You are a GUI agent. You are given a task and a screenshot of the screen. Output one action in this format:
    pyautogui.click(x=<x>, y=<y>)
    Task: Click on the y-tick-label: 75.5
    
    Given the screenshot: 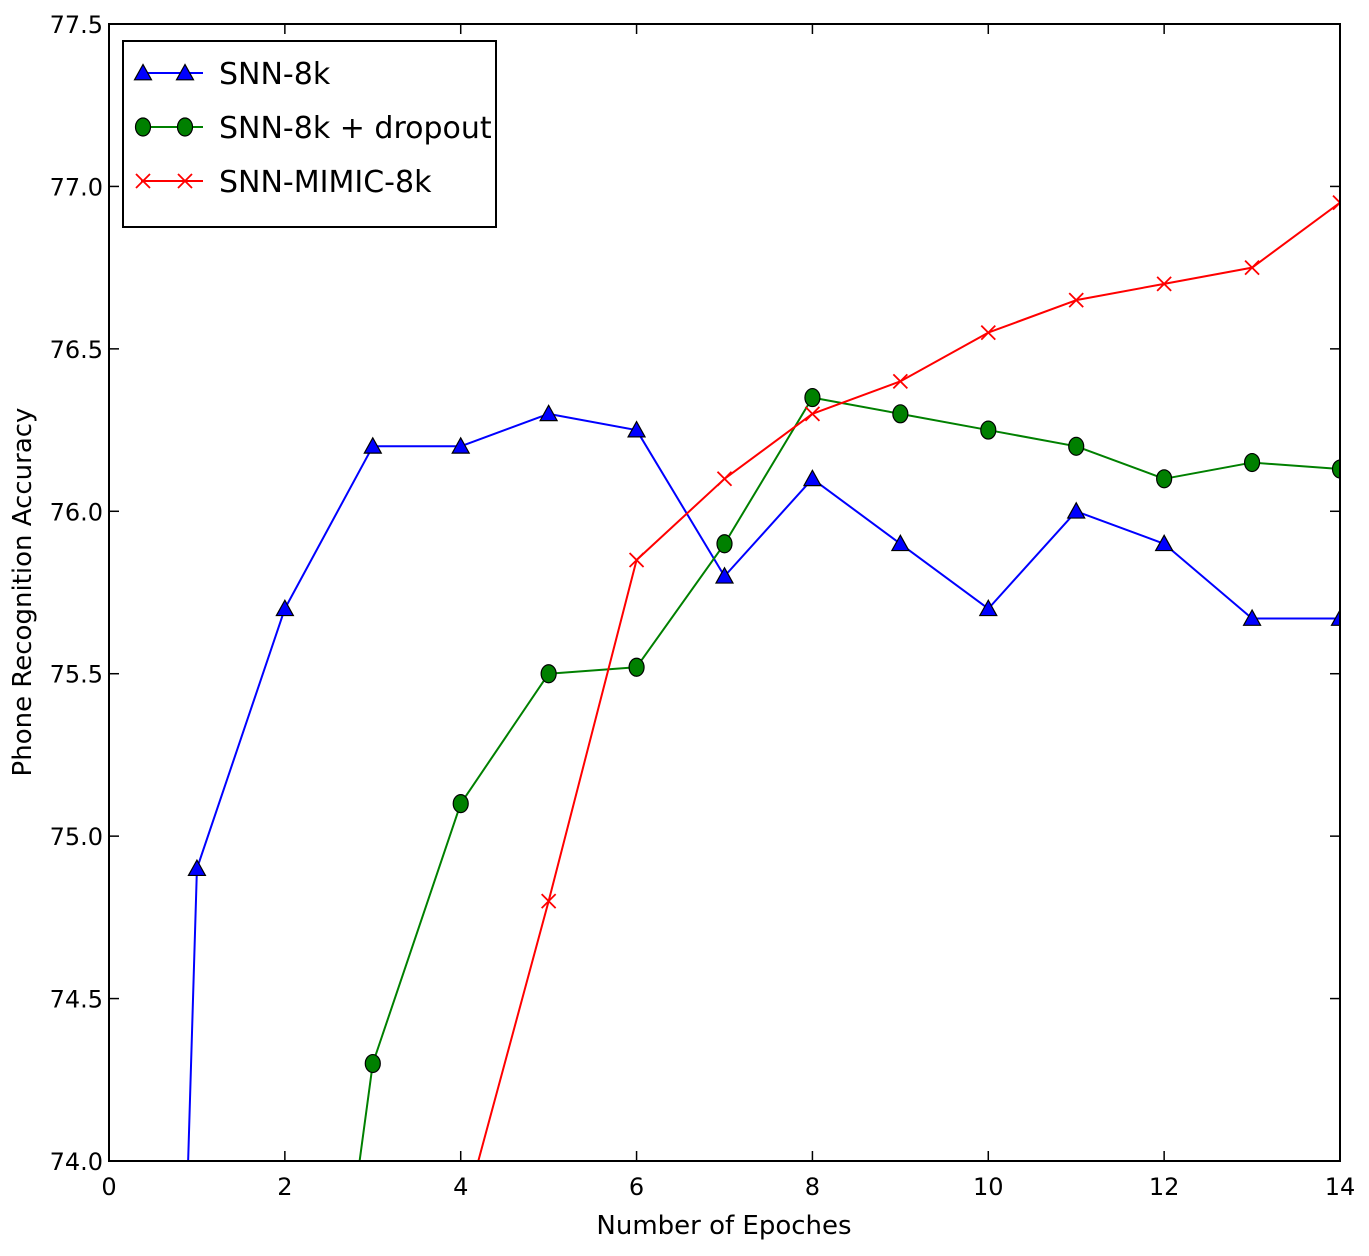 What is the action you would take?
    pyautogui.click(x=76, y=675)
    